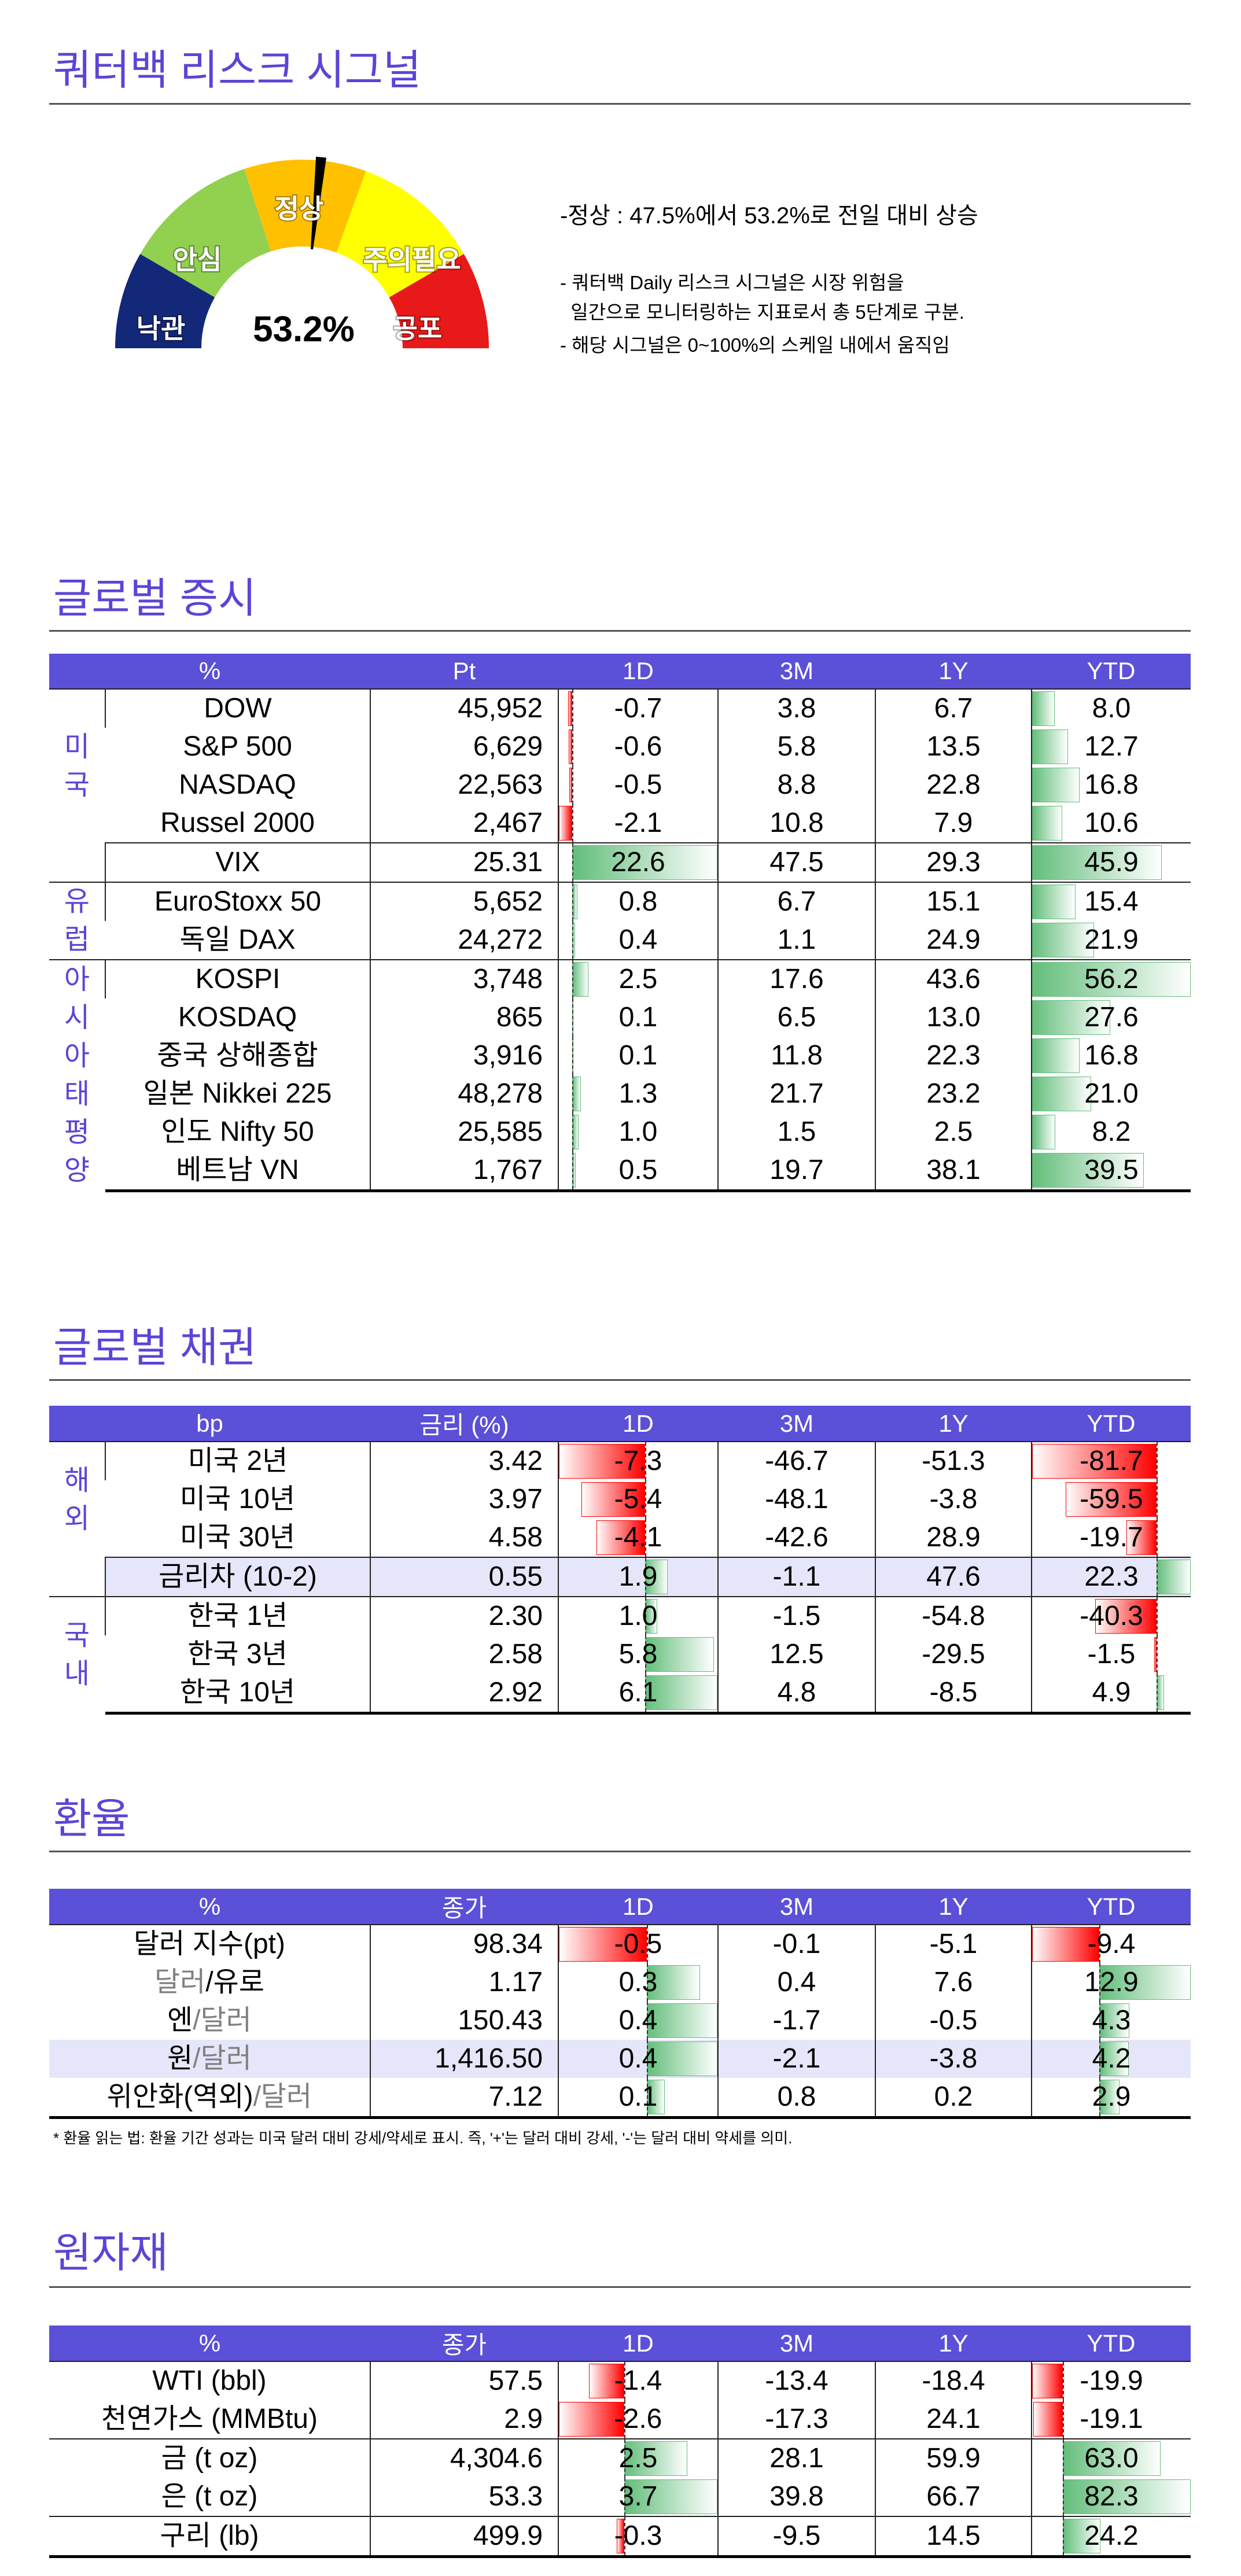 The image size is (1241, 2576). What do you see at coordinates (418, 329) in the screenshot?
I see `gauge-label-fear: 공포` at bounding box center [418, 329].